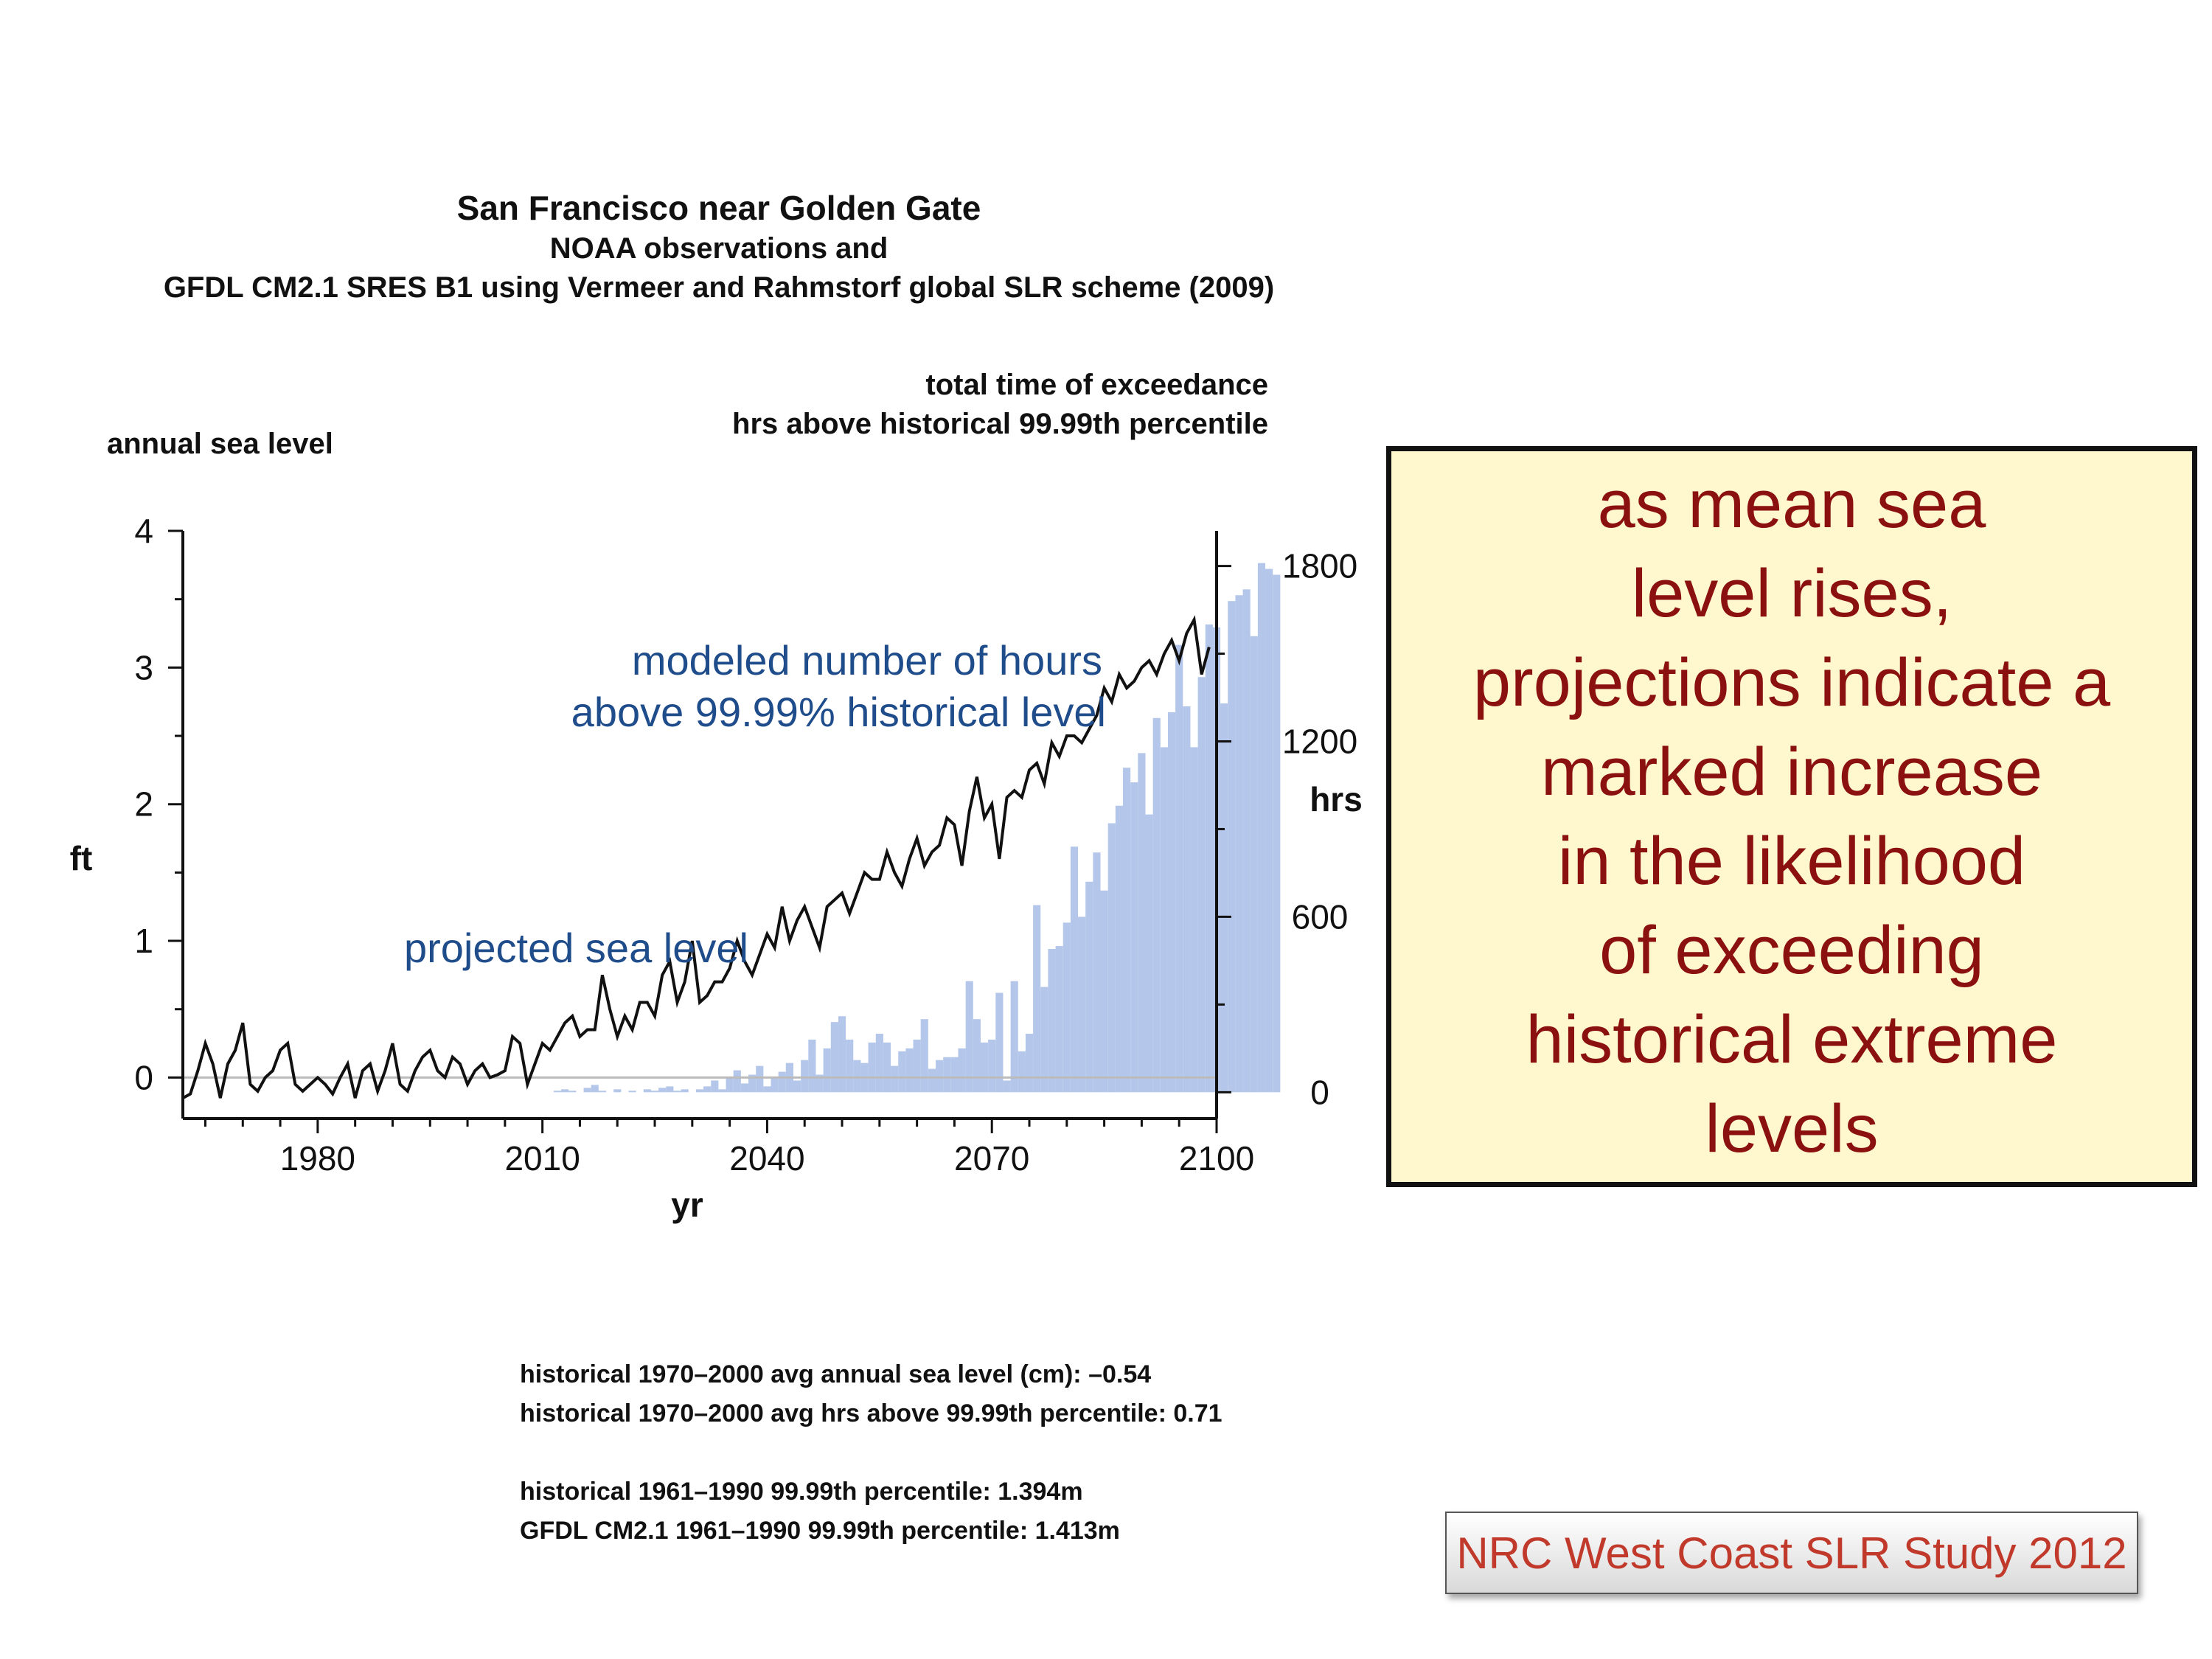 The image size is (2212, 1659). Describe the element at coordinates (1000, 424) in the screenshot. I see `right-axis-caption-line-2: hrs above historical 99.99th percentile` at that location.